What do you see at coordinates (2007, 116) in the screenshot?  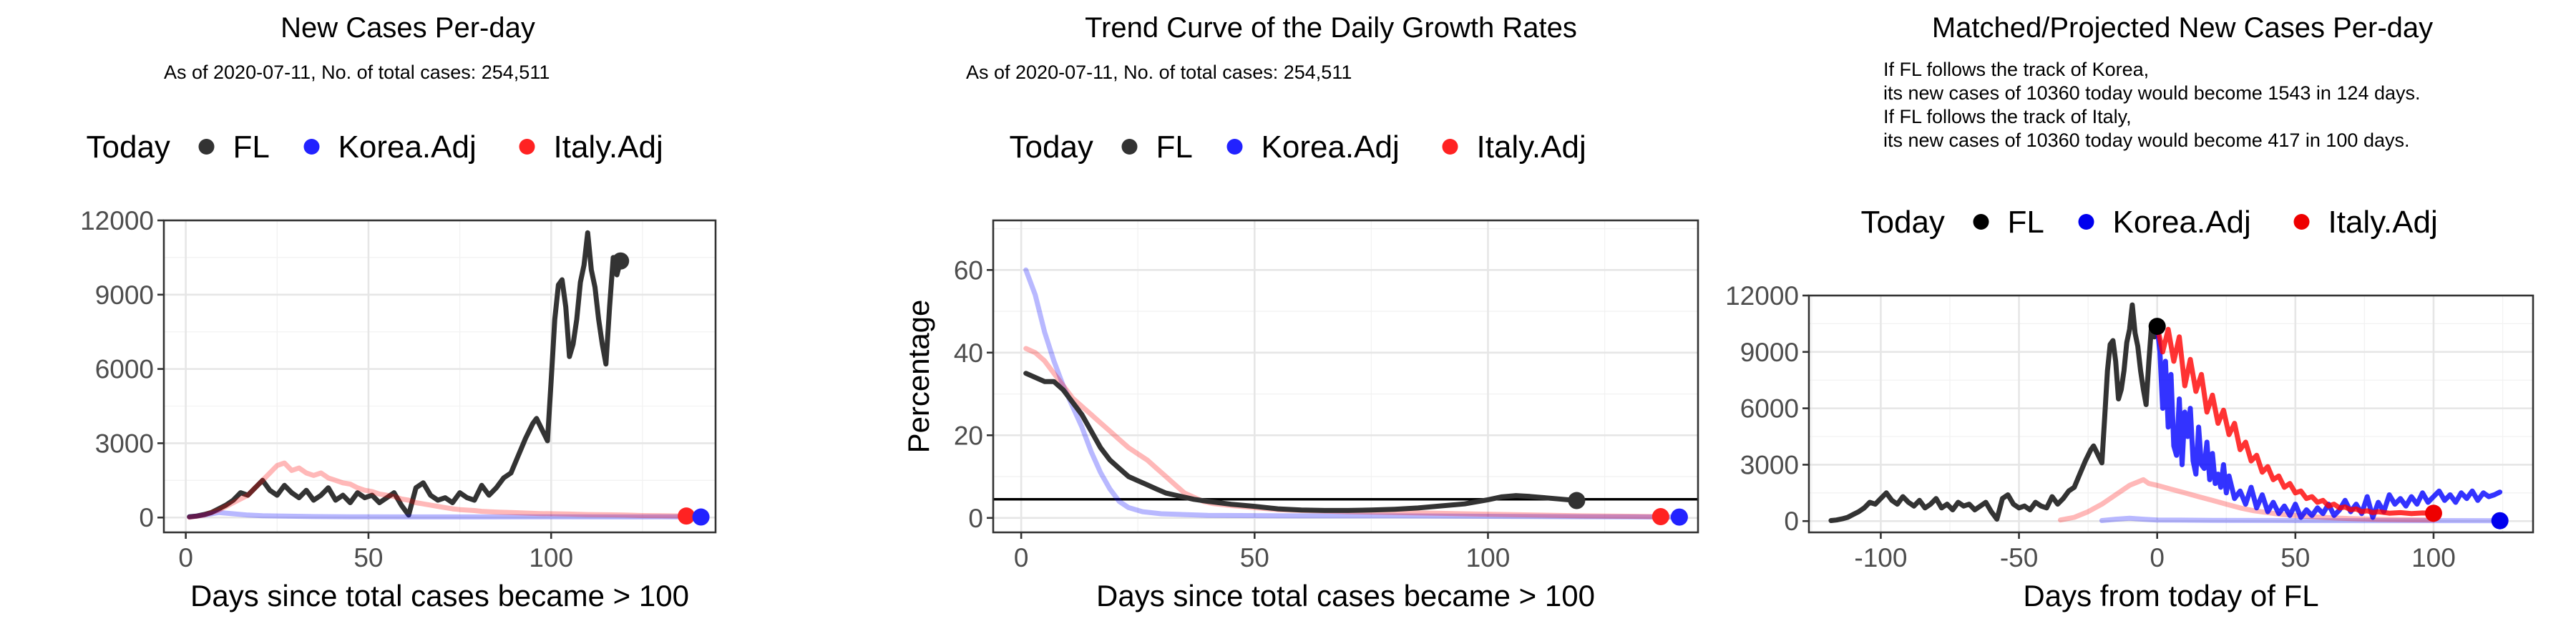 I see `chart-subtitle-line: If FL follows the track of Italy,` at bounding box center [2007, 116].